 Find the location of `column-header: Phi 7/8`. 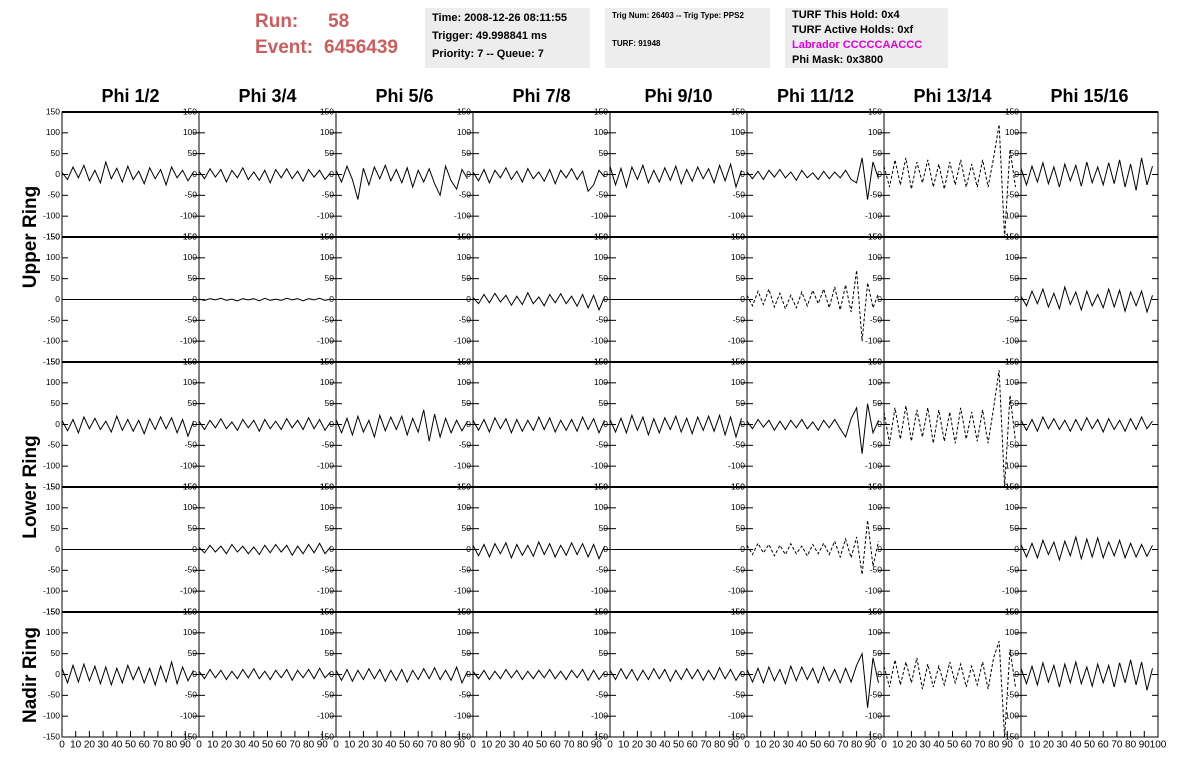

column-header: Phi 7/8 is located at coordinates (541, 96).